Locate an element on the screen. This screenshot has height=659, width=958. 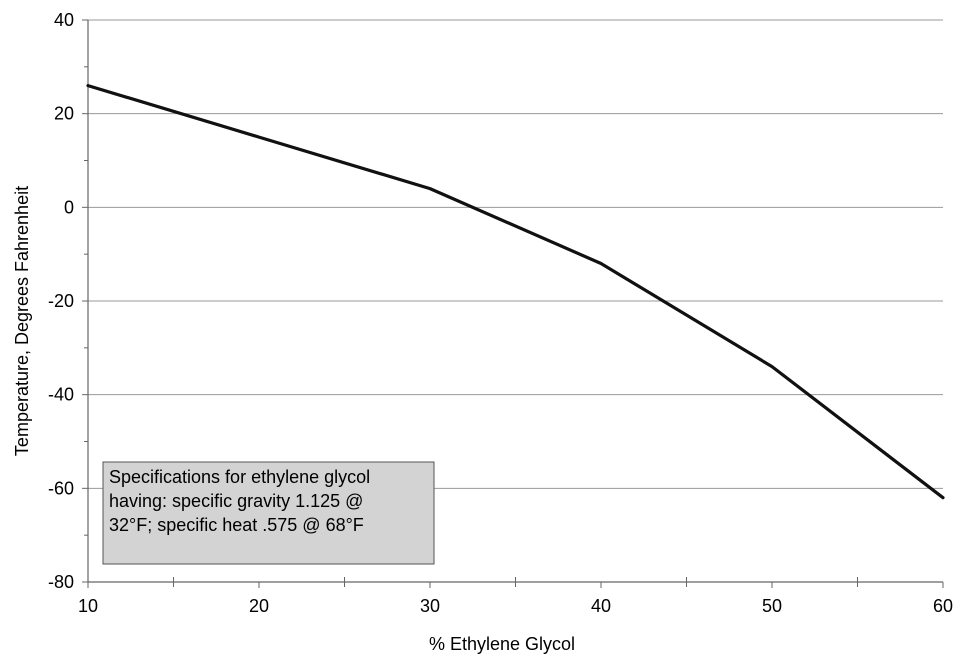
y-tick-label: -60 is located at coordinates (61, 488).